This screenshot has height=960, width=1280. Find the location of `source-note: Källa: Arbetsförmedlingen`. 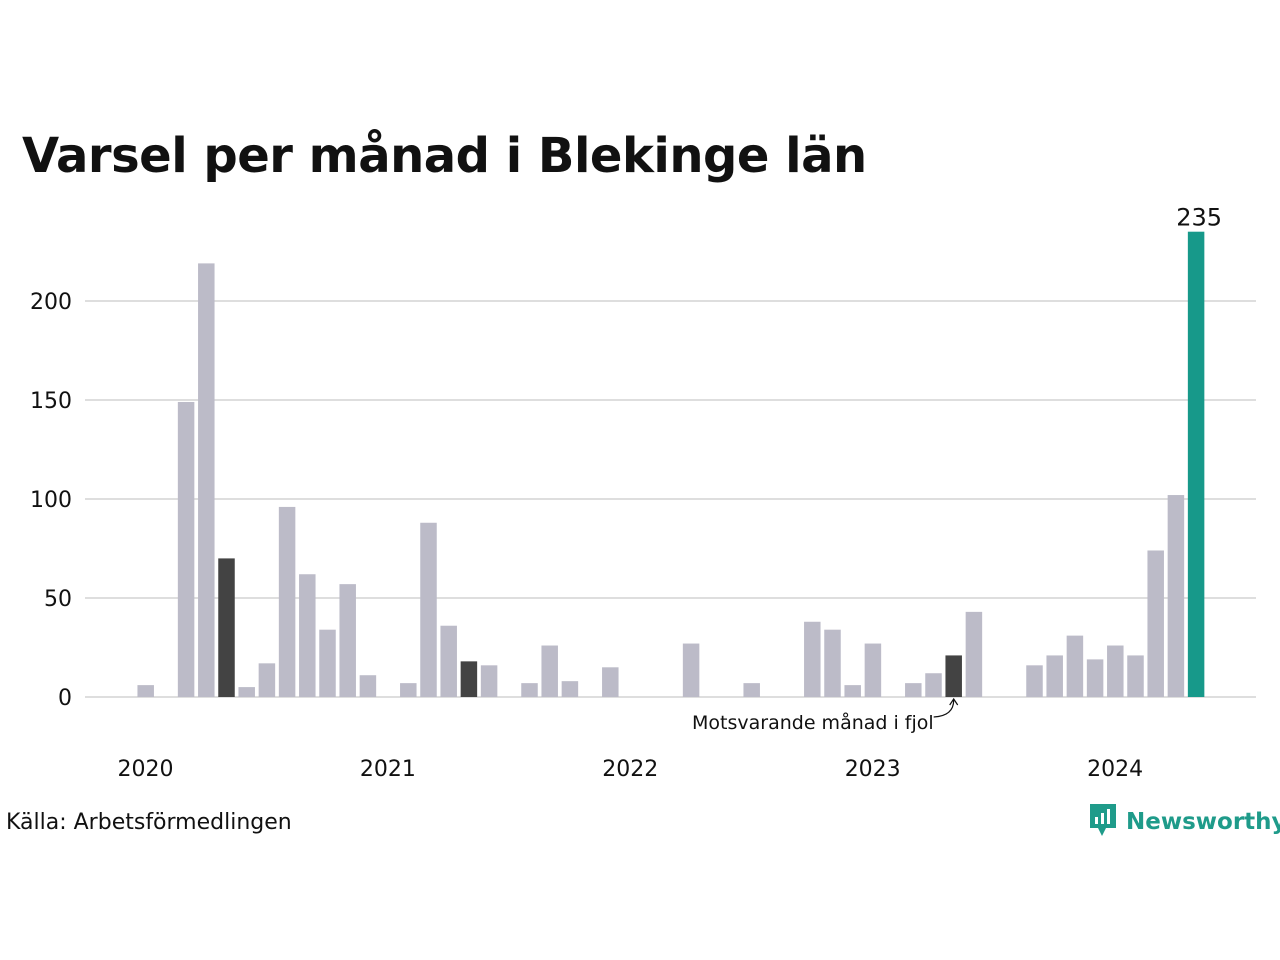

source-note: Källa: Arbetsförmedlingen is located at coordinates (149, 822).